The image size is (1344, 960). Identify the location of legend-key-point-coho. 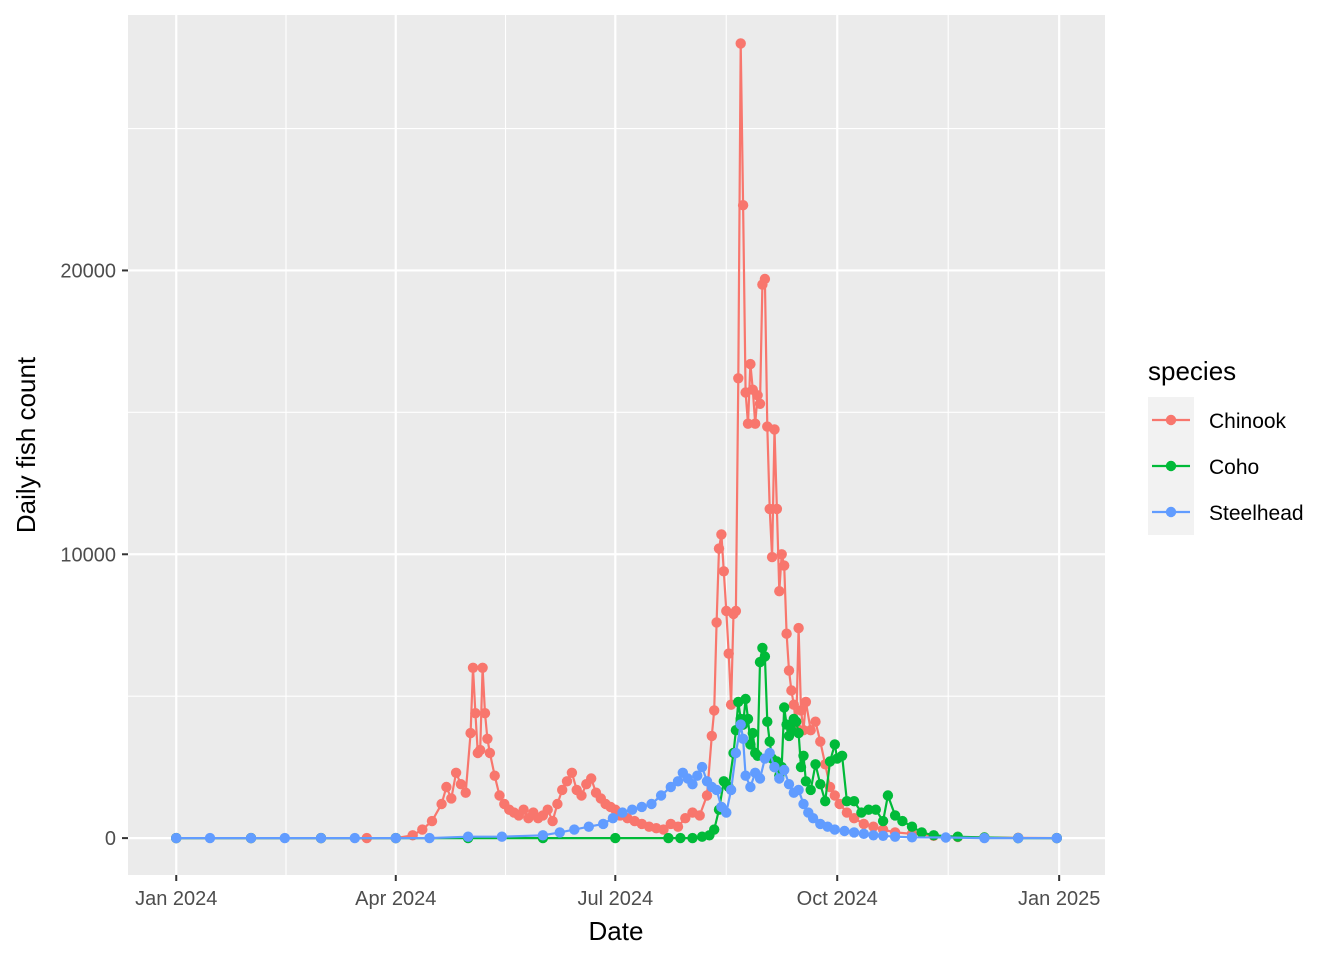
(1171, 466).